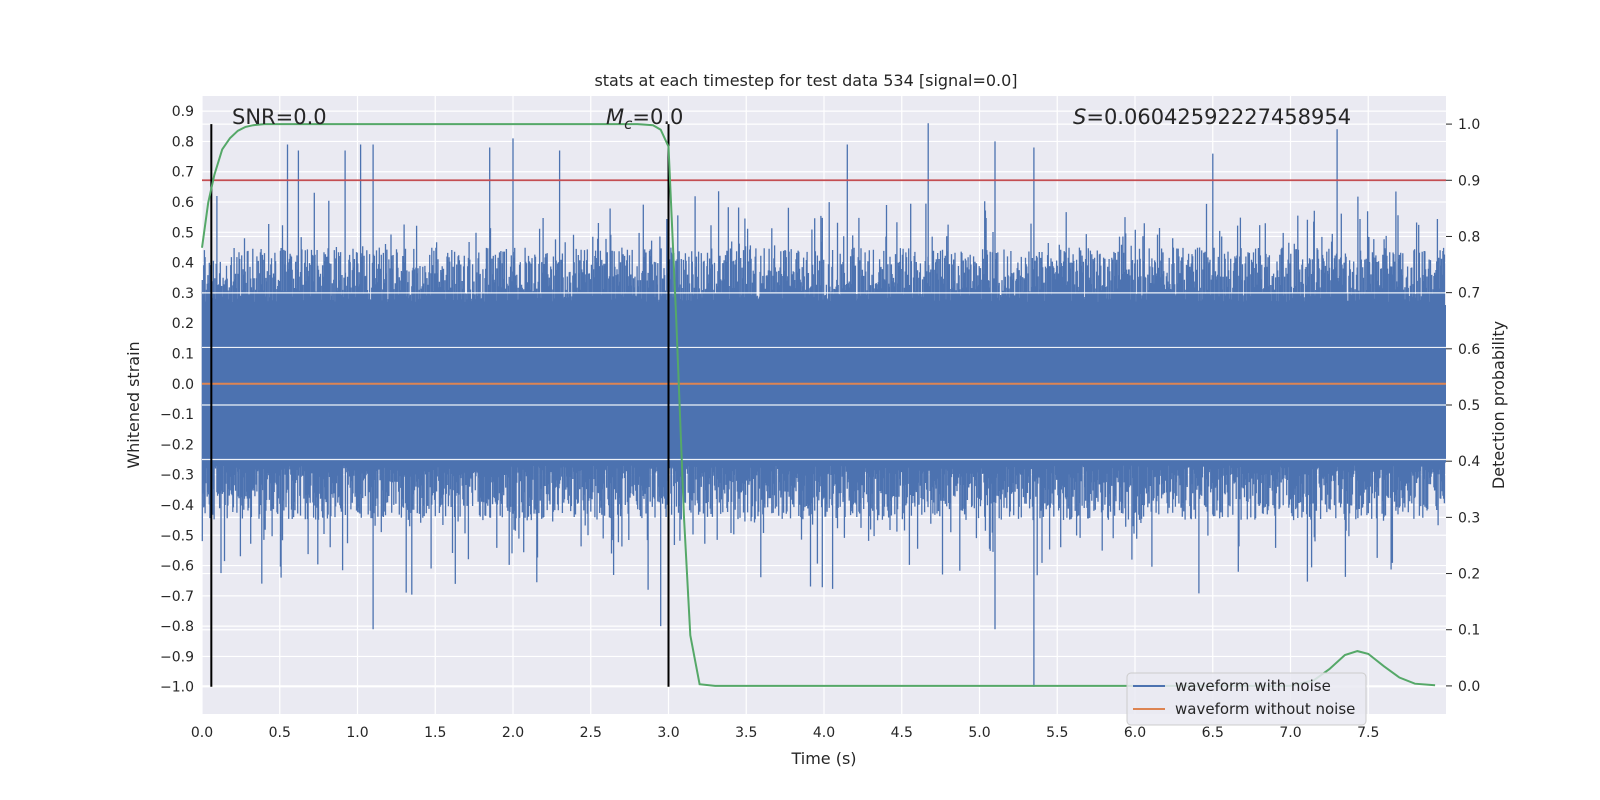 This screenshot has width=1600, height=800. What do you see at coordinates (1057, 733) in the screenshot?
I see `x-tick-label: 5.5` at bounding box center [1057, 733].